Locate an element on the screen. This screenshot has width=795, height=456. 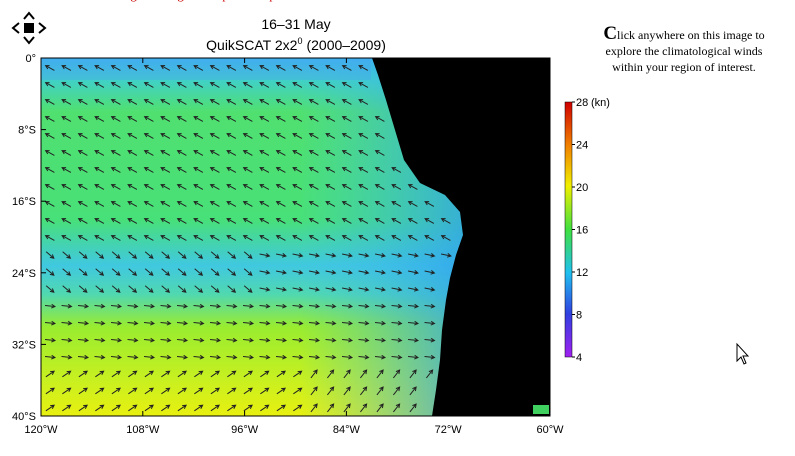
land-patch is located at coordinates (541, 409).